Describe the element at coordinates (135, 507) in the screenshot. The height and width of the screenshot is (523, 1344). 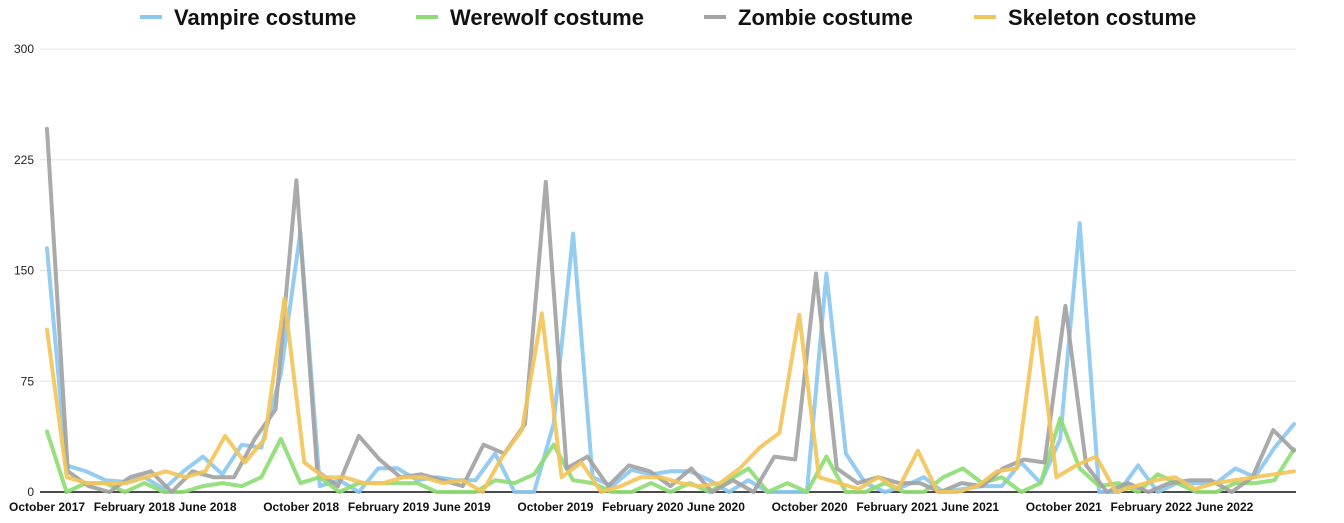
I see `x-tick-label: February 2018` at that location.